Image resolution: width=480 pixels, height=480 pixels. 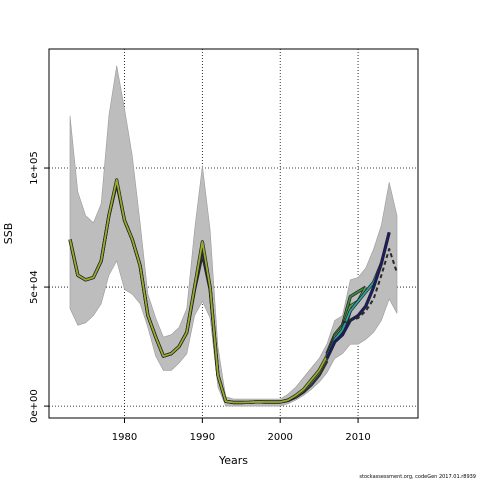 What do you see at coordinates (233, 460) in the screenshot?
I see `x-axis-label: Years` at bounding box center [233, 460].